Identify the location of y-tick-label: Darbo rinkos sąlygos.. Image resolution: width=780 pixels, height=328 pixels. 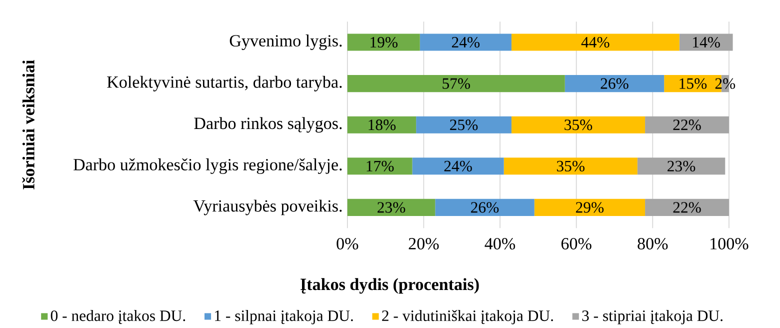
(268, 125).